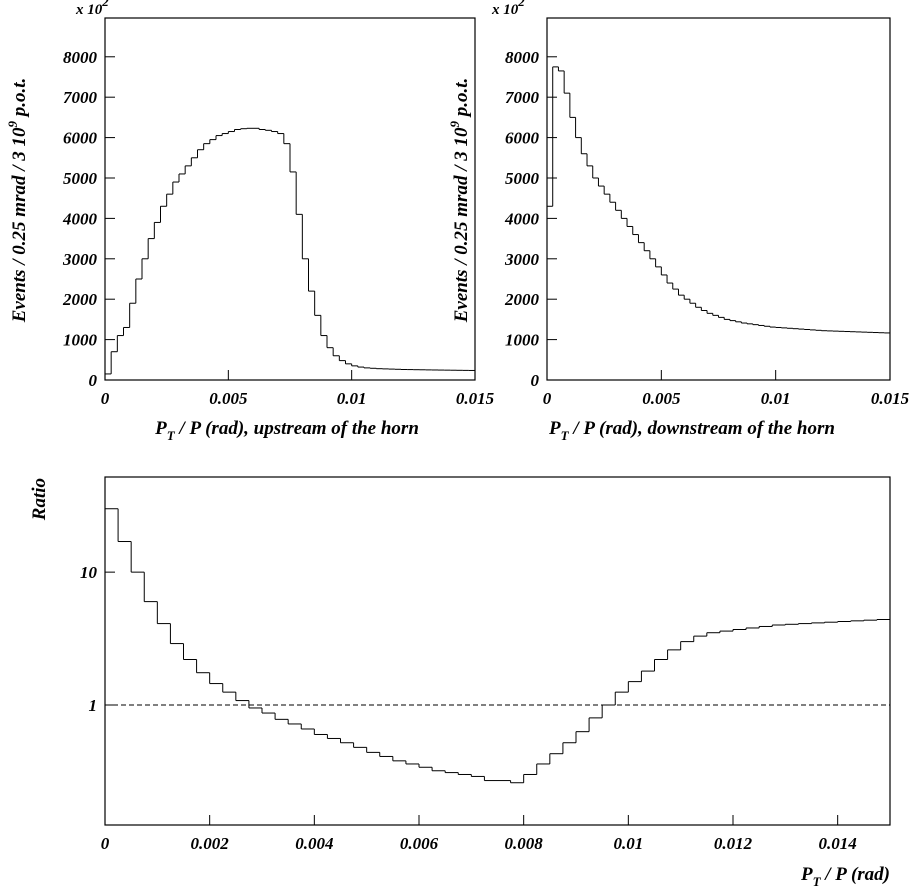 The width and height of the screenshot is (917, 895). Describe the element at coordinates (210, 843) in the screenshot. I see `x-tick-label: 0.002` at that location.